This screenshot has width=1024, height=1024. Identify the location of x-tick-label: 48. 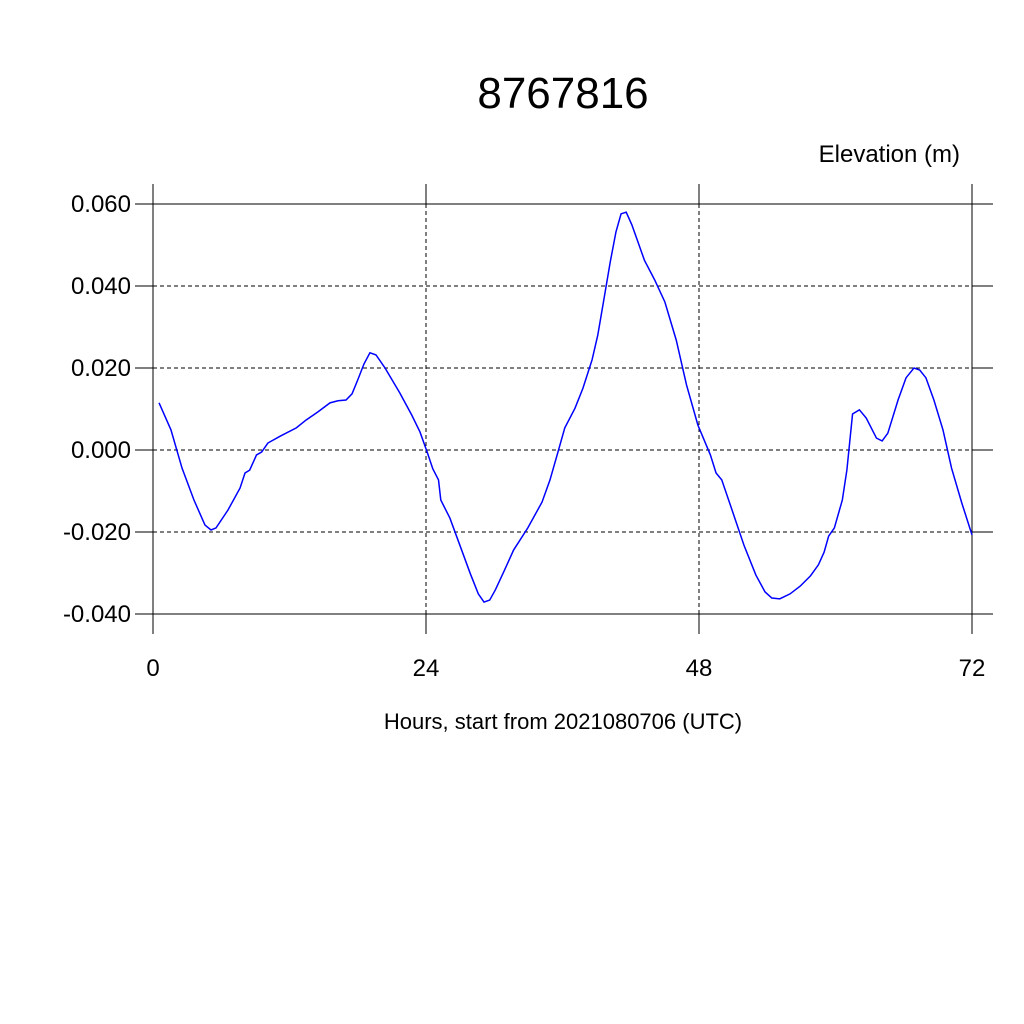
(699, 668).